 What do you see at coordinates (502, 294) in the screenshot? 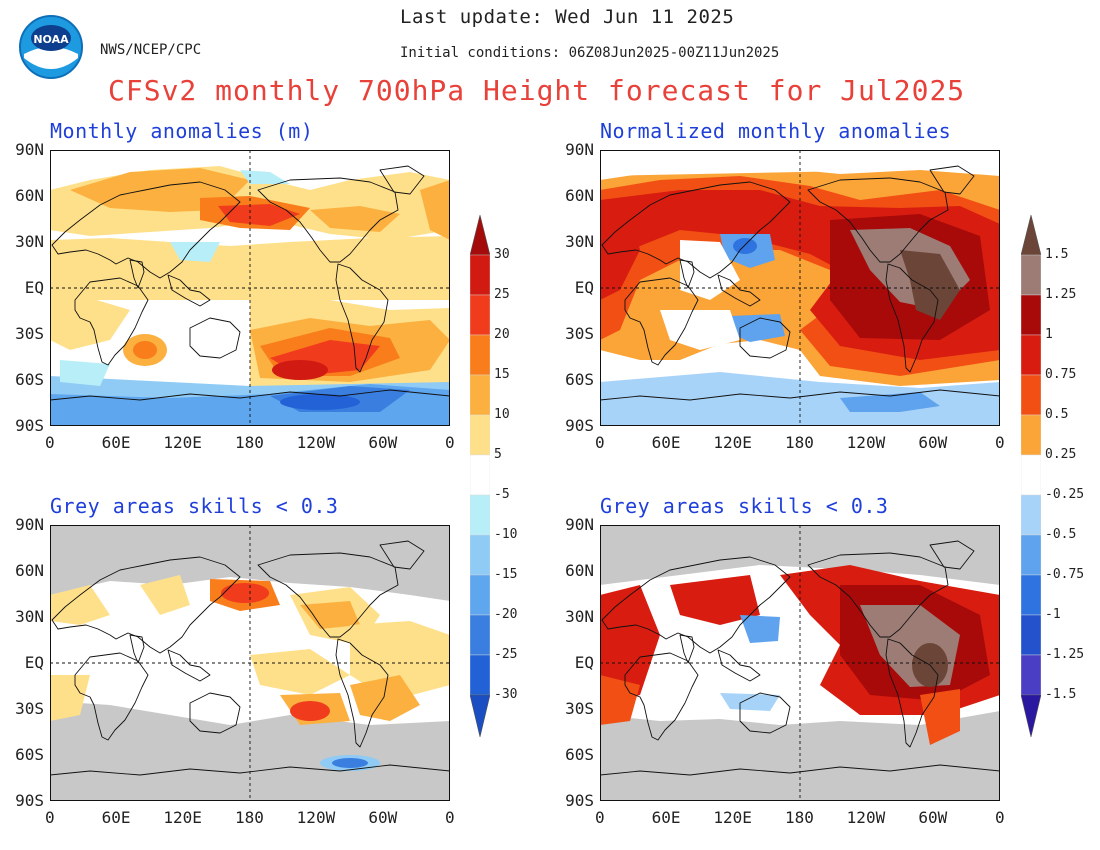
I see `colorbar-tick-label: 25` at bounding box center [502, 294].